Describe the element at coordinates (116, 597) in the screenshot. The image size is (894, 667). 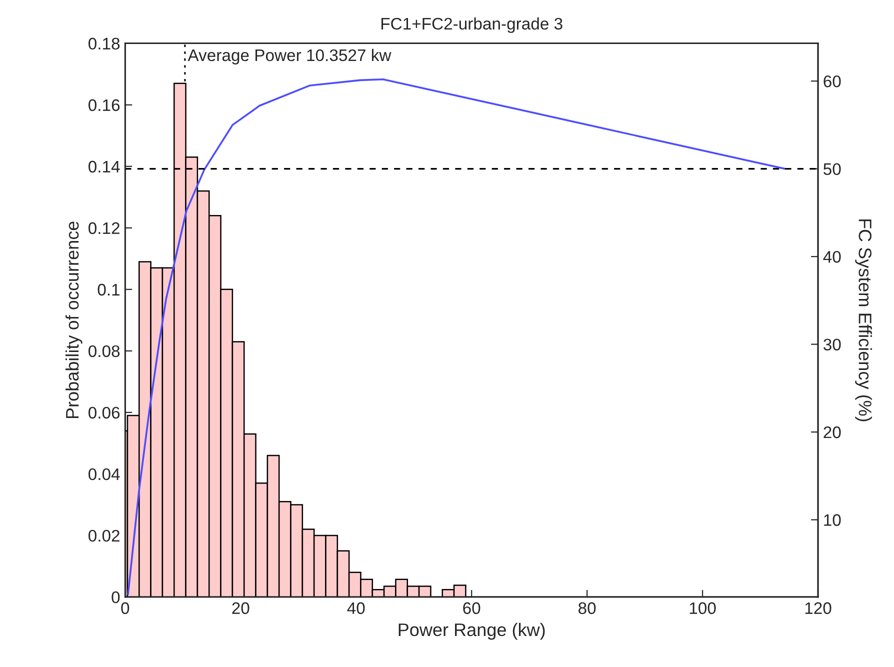
I see `y-tick-label: 0` at that location.